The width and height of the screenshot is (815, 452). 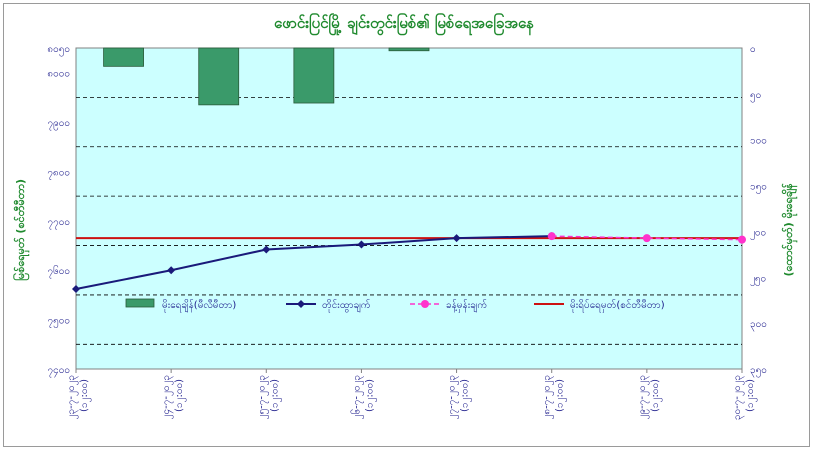 What do you see at coordinates (140, 303) in the screenshot?
I see `legend-swatch` at bounding box center [140, 303].